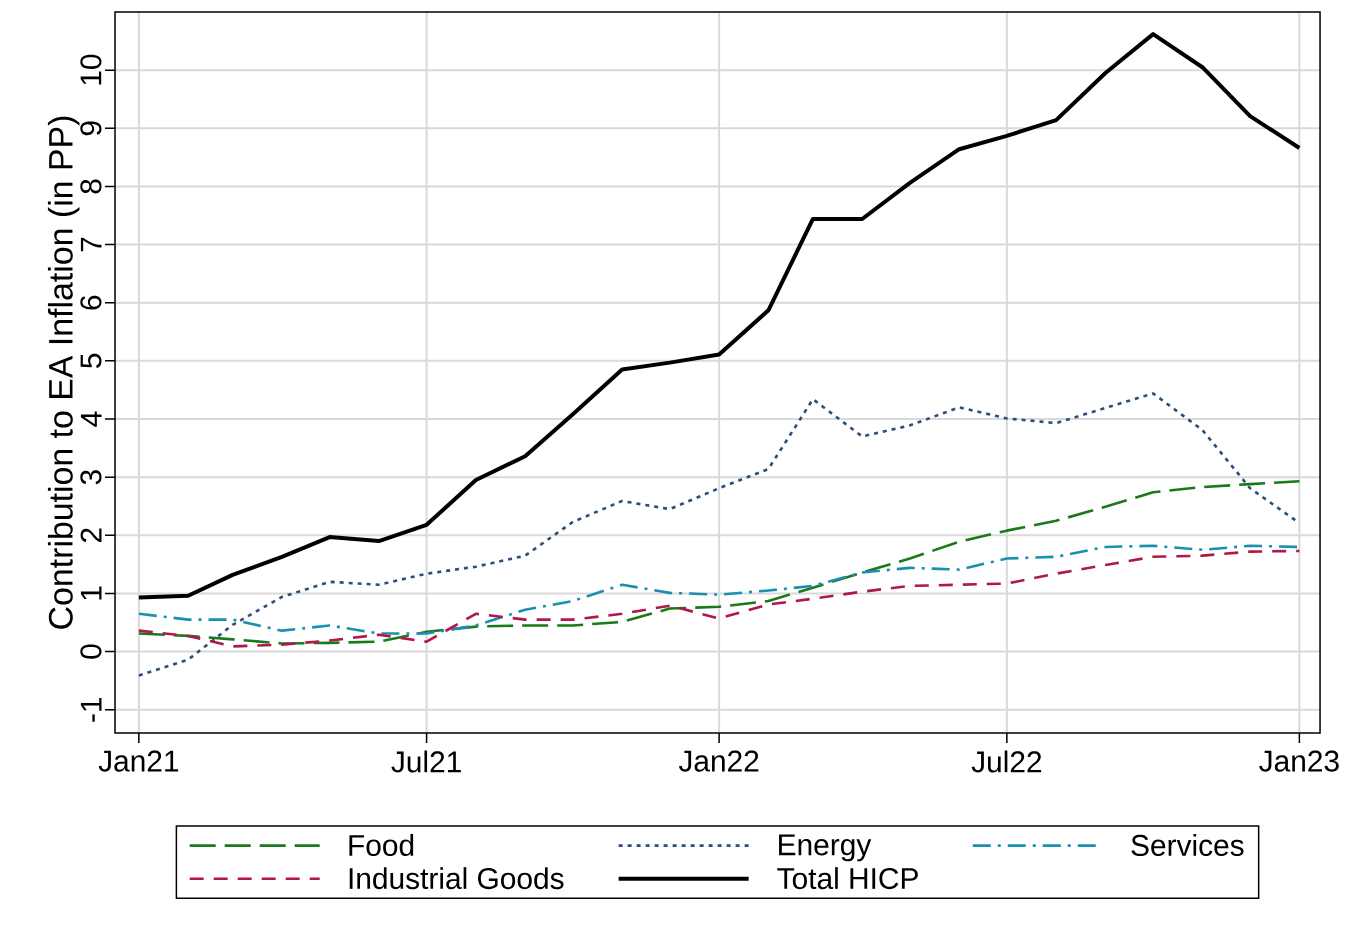  Describe the element at coordinates (91, 709) in the screenshot. I see `y-tick-label: -1` at that location.